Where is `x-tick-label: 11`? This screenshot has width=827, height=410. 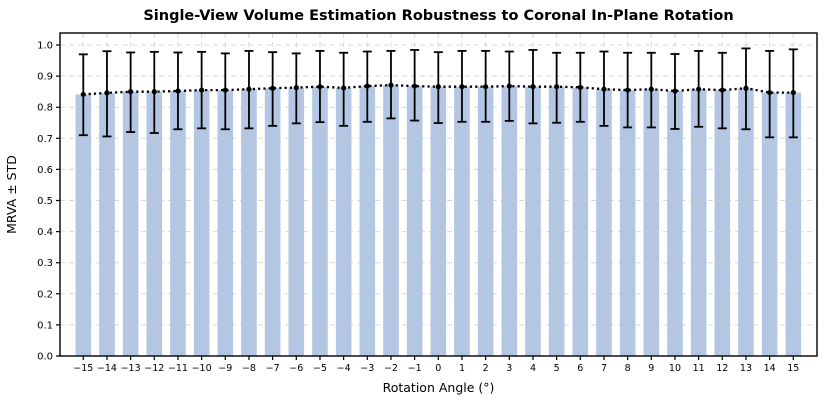
x-tick-label: 11 is located at coordinates (699, 368).